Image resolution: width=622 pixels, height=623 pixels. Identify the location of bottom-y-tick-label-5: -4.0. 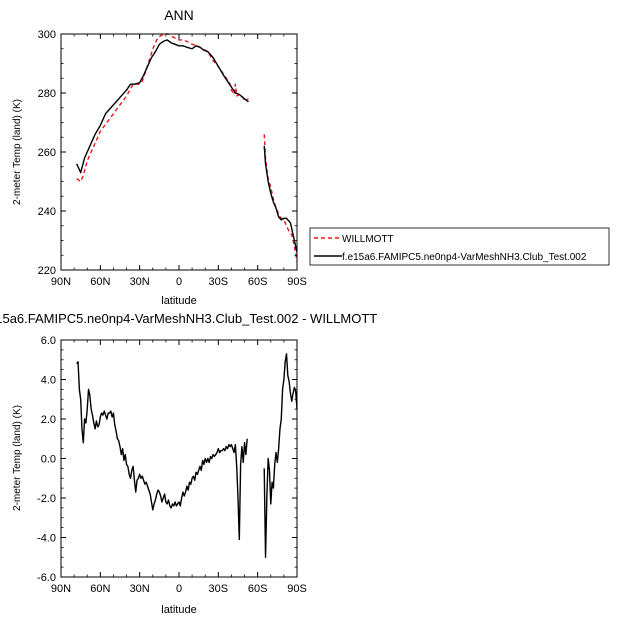
(46, 539).